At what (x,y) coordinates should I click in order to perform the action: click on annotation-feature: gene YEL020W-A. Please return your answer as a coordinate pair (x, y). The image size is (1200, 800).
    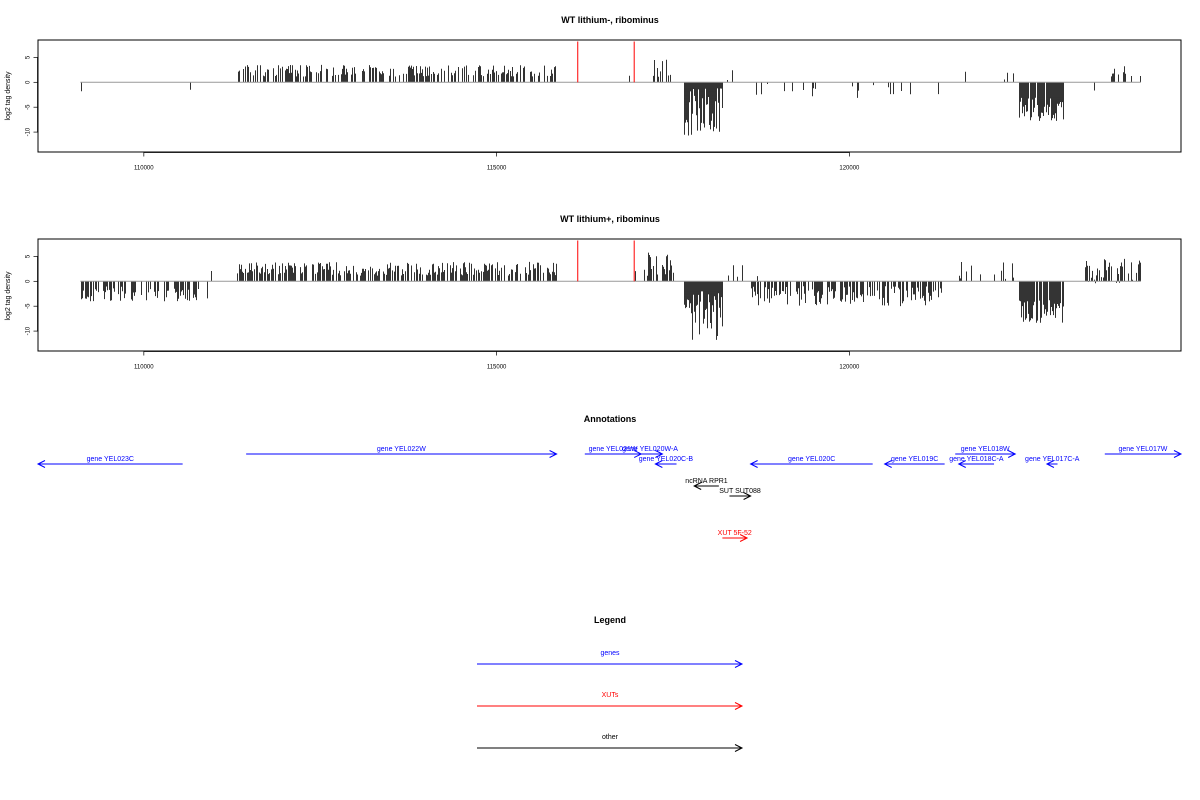
    Looking at the image, I should click on (650, 452).